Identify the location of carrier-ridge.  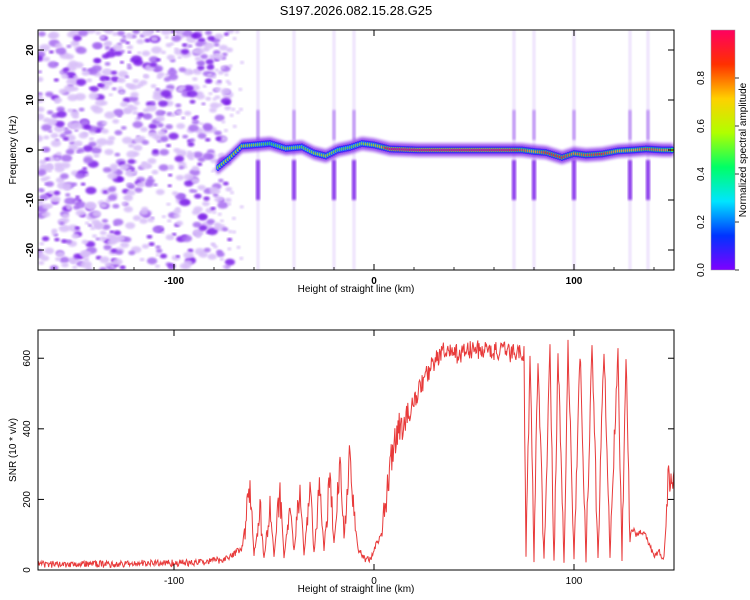
(444, 155).